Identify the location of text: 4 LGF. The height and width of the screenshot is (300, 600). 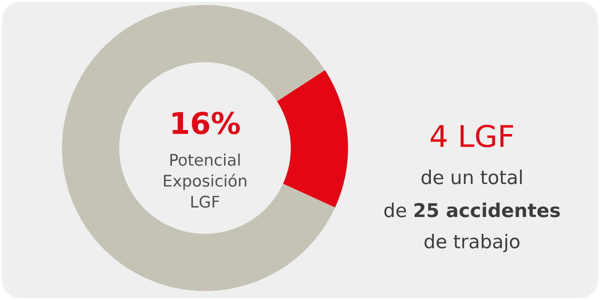
(471, 136).